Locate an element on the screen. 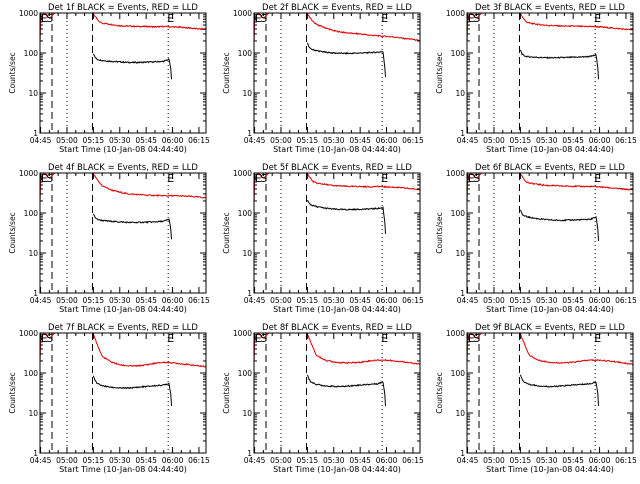  panel-title: Det 5f BLACK = Events, RED = LLD is located at coordinates (337, 168).